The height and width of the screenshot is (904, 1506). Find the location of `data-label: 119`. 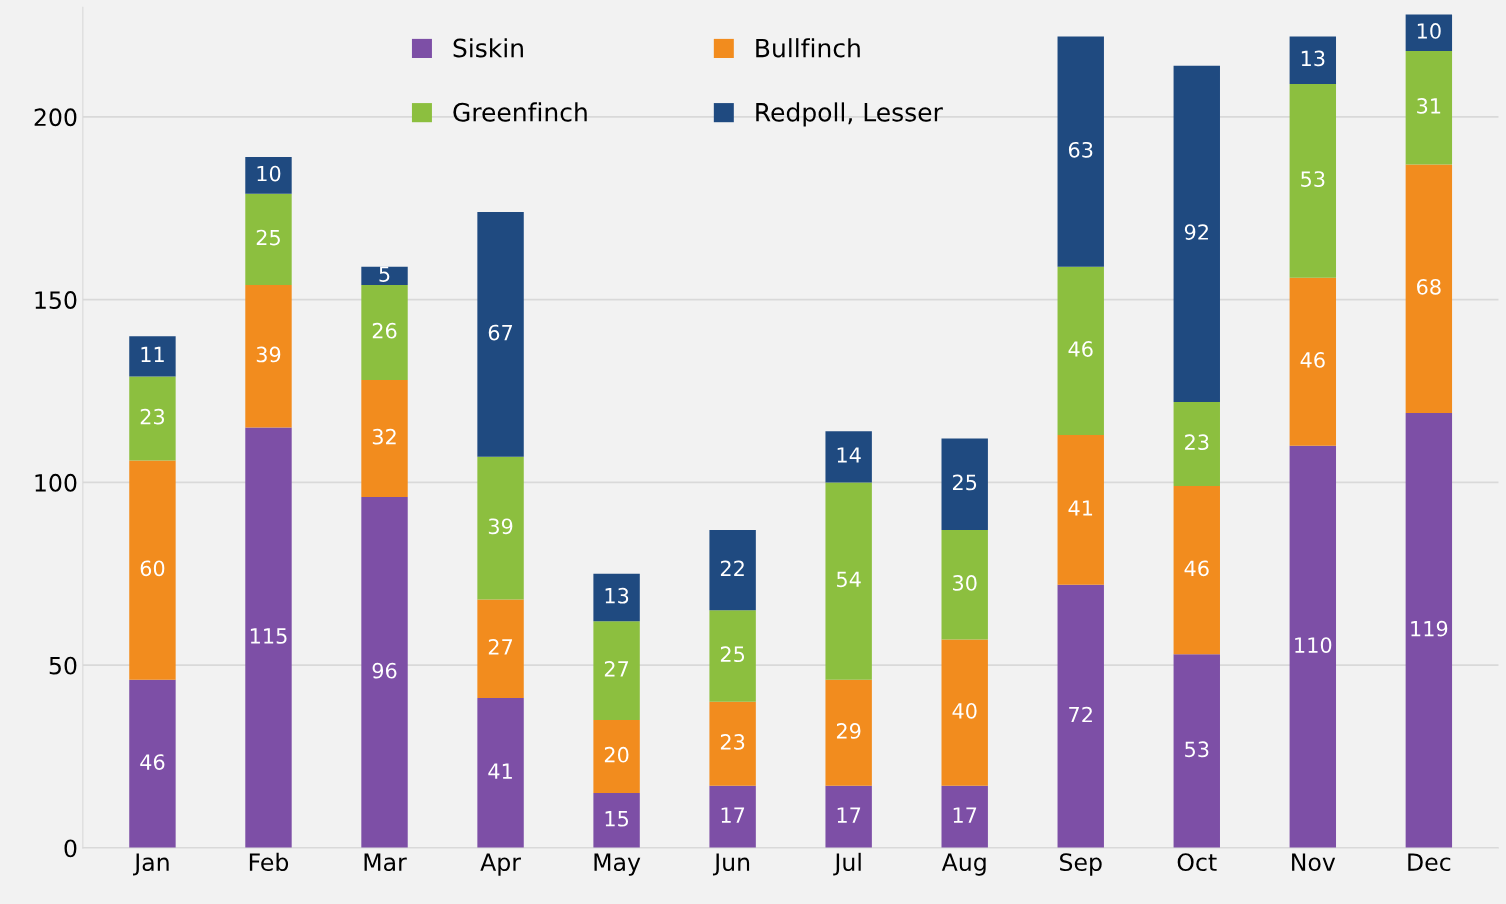

data-label: 119 is located at coordinates (1429, 628).